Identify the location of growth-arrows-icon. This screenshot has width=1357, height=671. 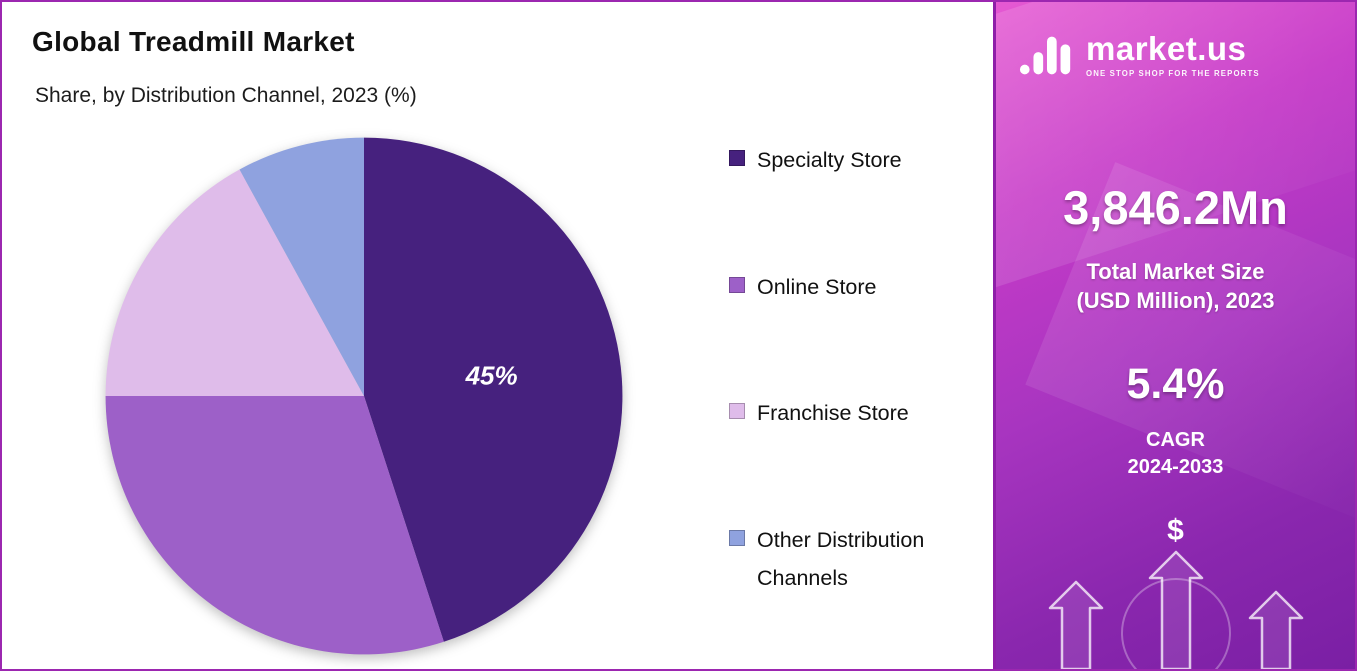
(1175, 609).